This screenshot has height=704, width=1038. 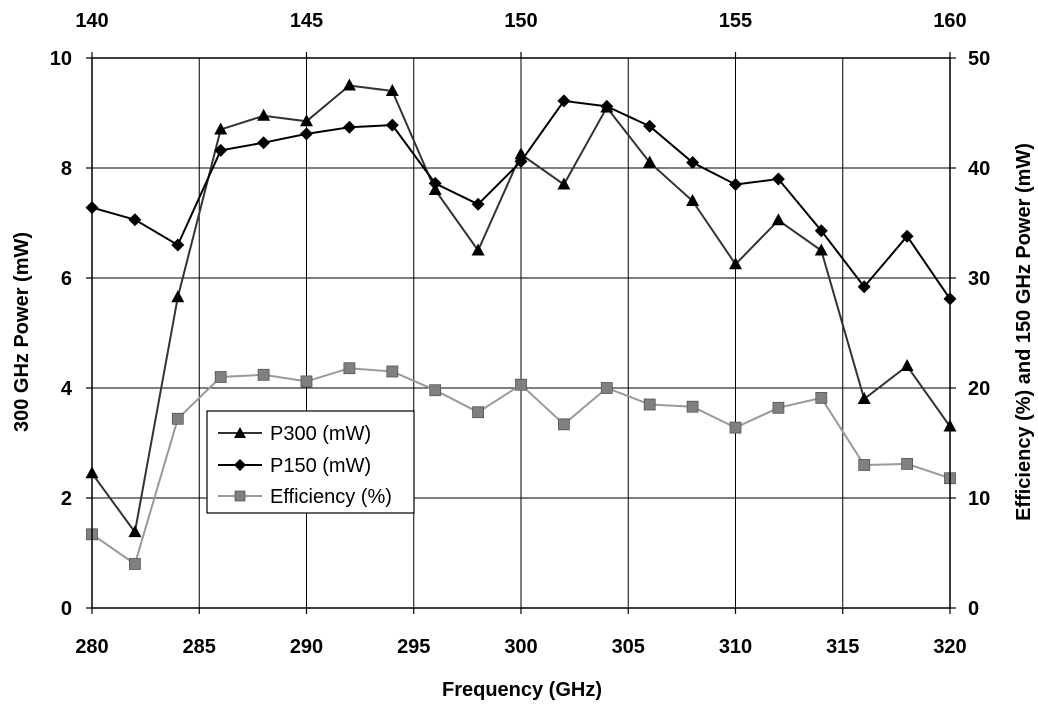 What do you see at coordinates (320, 434) in the screenshot?
I see `legend-label-p300: P300 (mW)` at bounding box center [320, 434].